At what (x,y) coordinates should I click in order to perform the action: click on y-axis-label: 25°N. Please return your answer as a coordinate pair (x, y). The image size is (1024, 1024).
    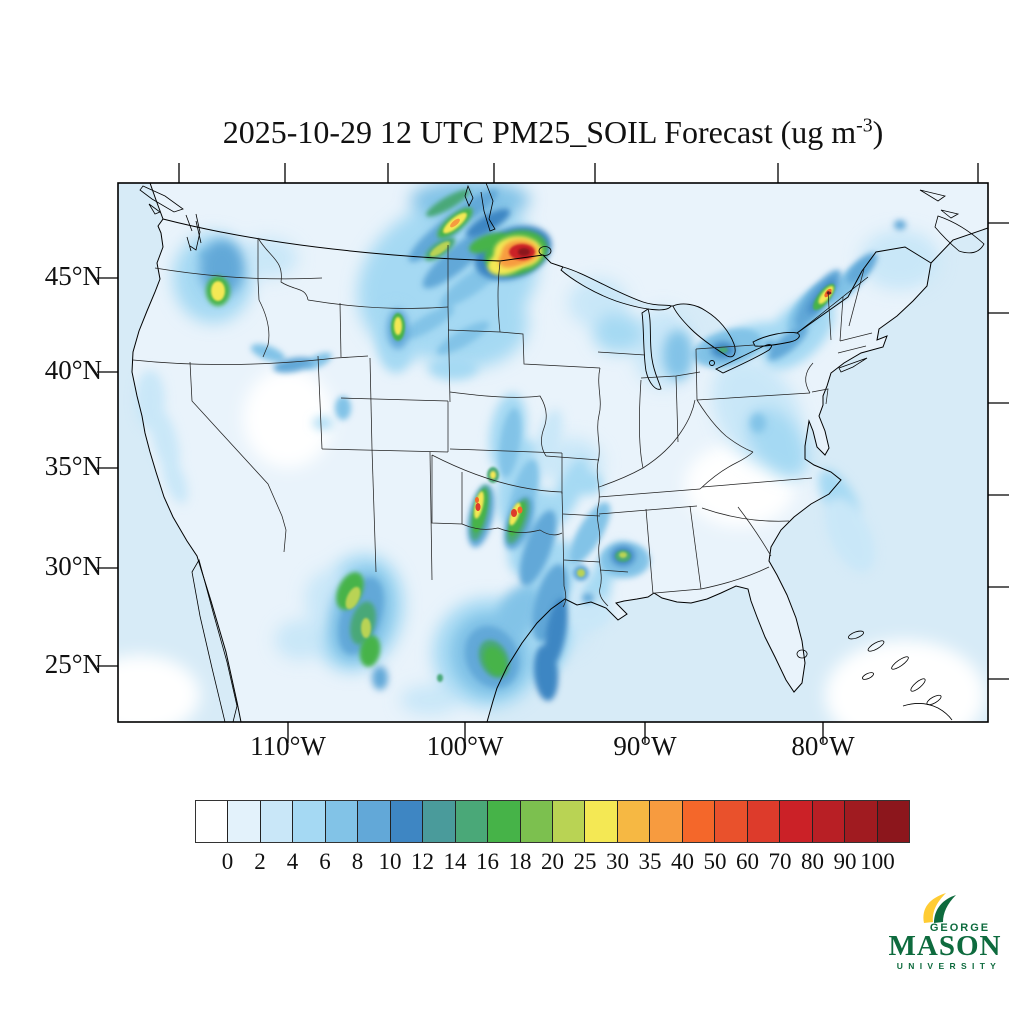
    Looking at the image, I should click on (73, 664).